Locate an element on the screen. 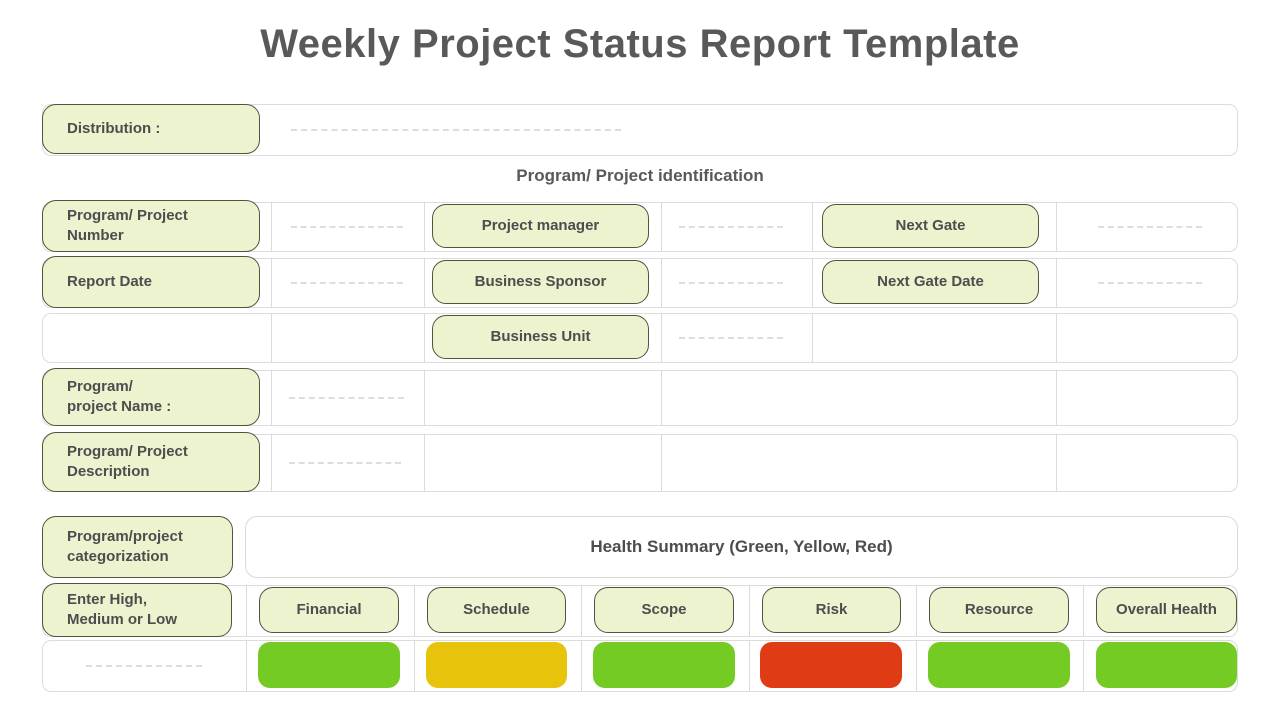  health-column-resource: Resource is located at coordinates (999, 610).